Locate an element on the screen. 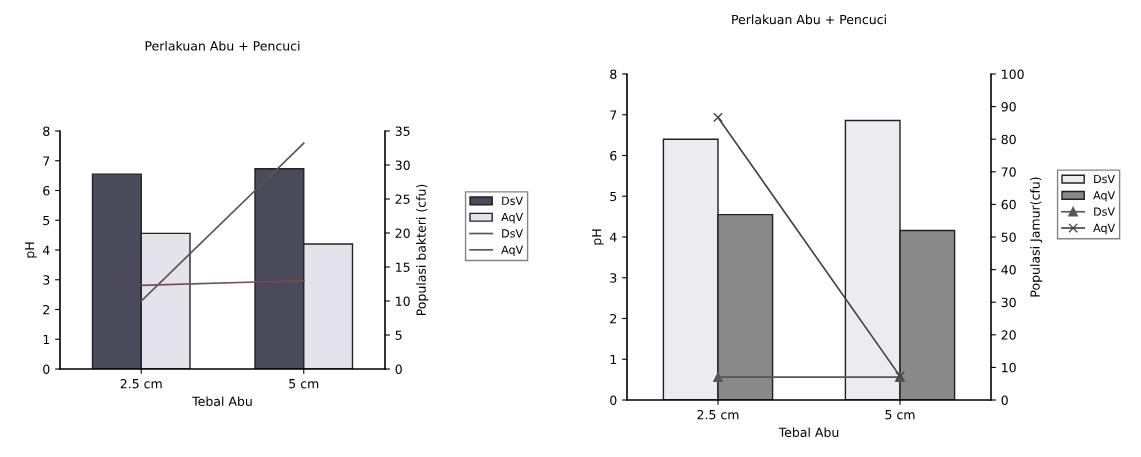  y2-tick-label: 40 is located at coordinates (1008, 270).